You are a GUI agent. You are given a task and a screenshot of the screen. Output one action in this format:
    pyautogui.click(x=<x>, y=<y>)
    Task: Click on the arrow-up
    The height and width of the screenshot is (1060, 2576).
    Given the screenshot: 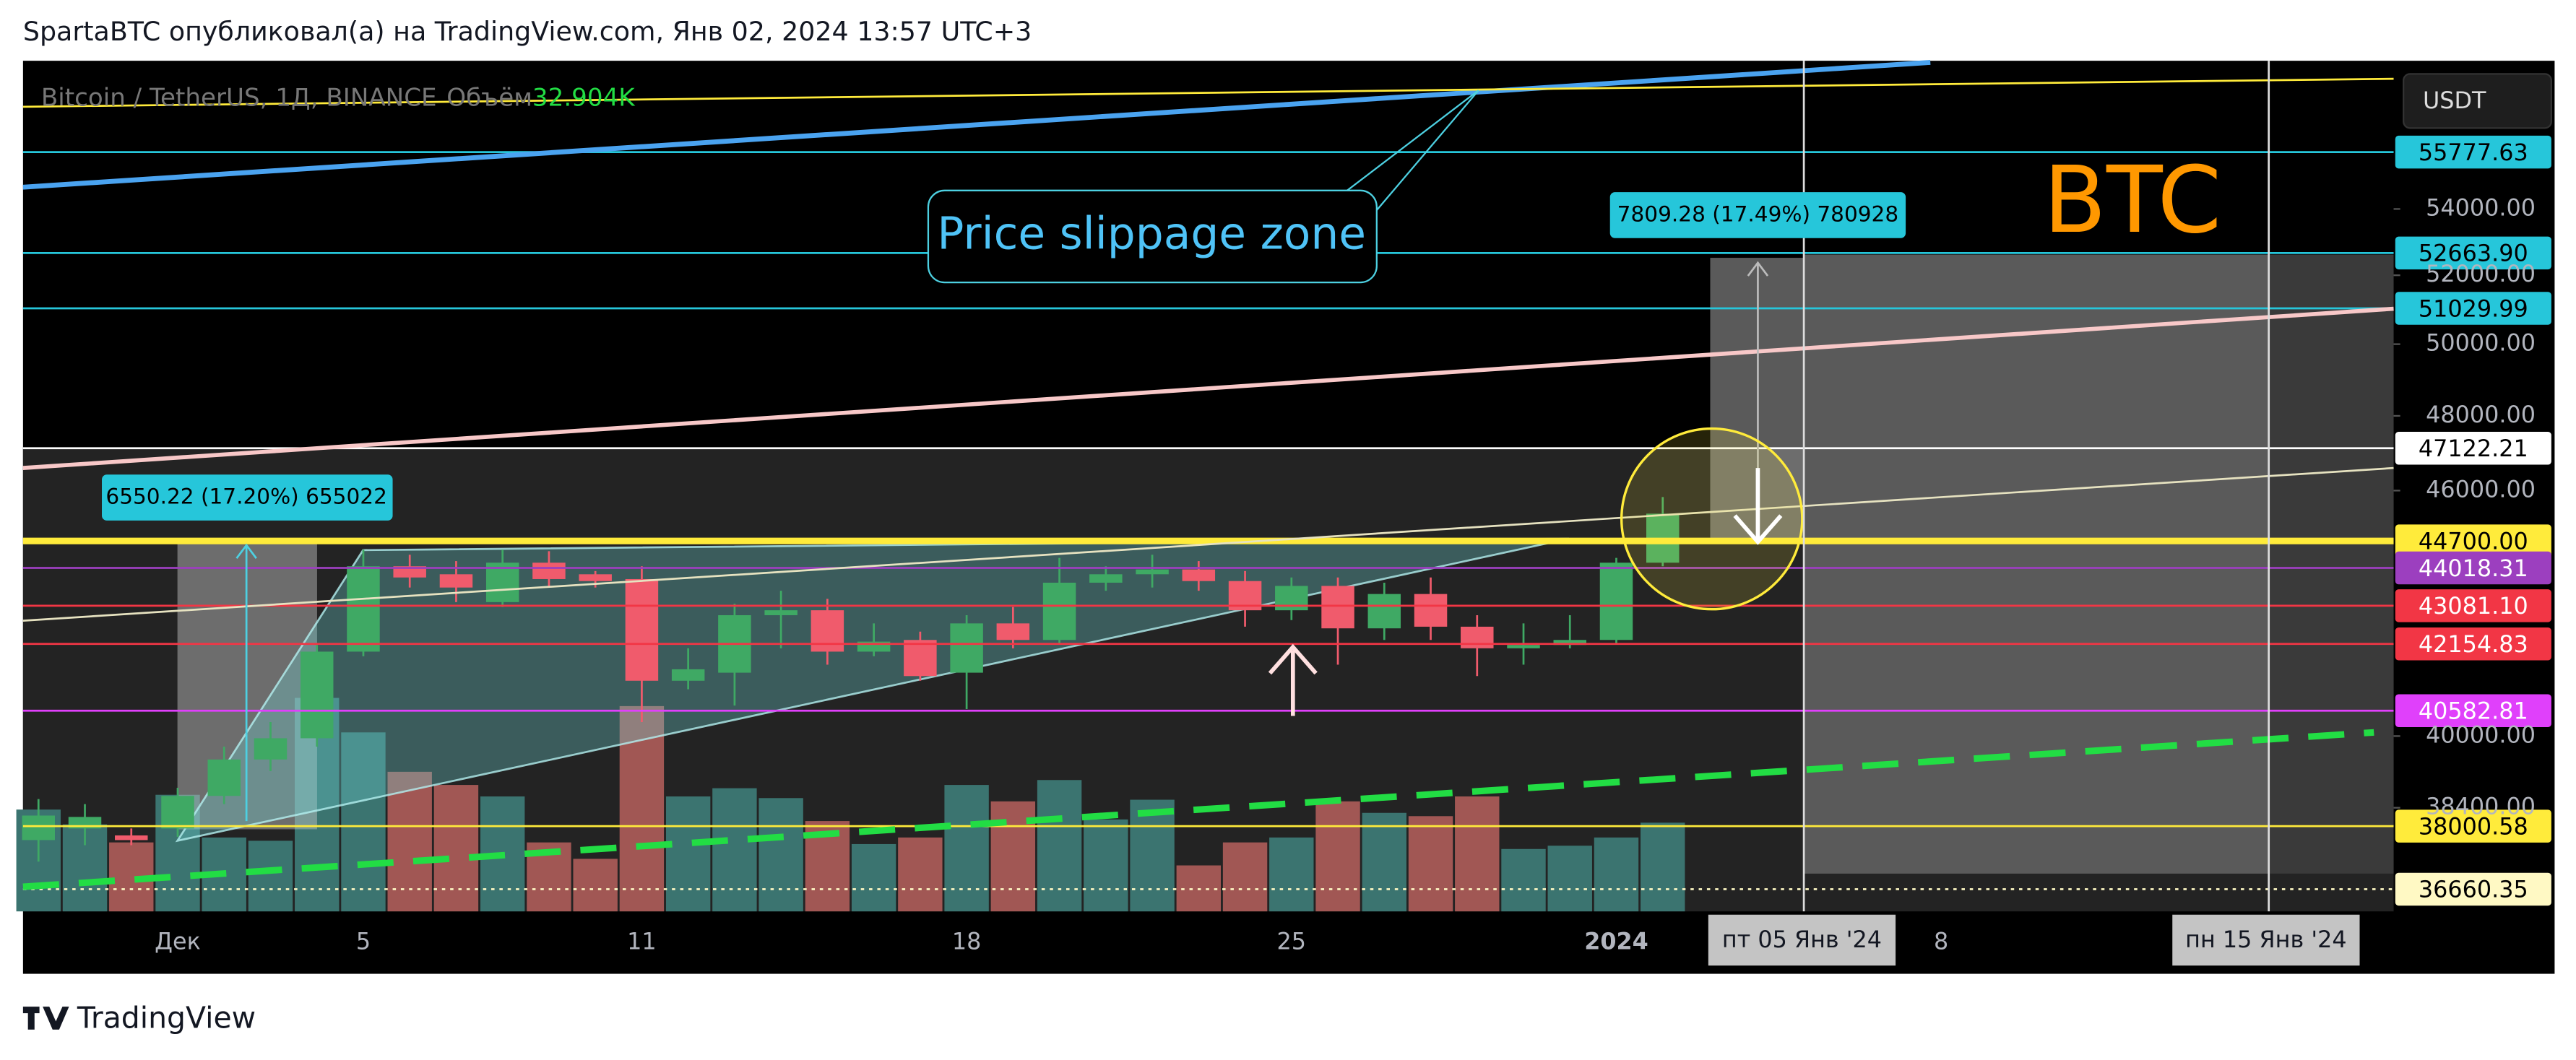 What is the action you would take?
    pyautogui.click(x=1293, y=659)
    